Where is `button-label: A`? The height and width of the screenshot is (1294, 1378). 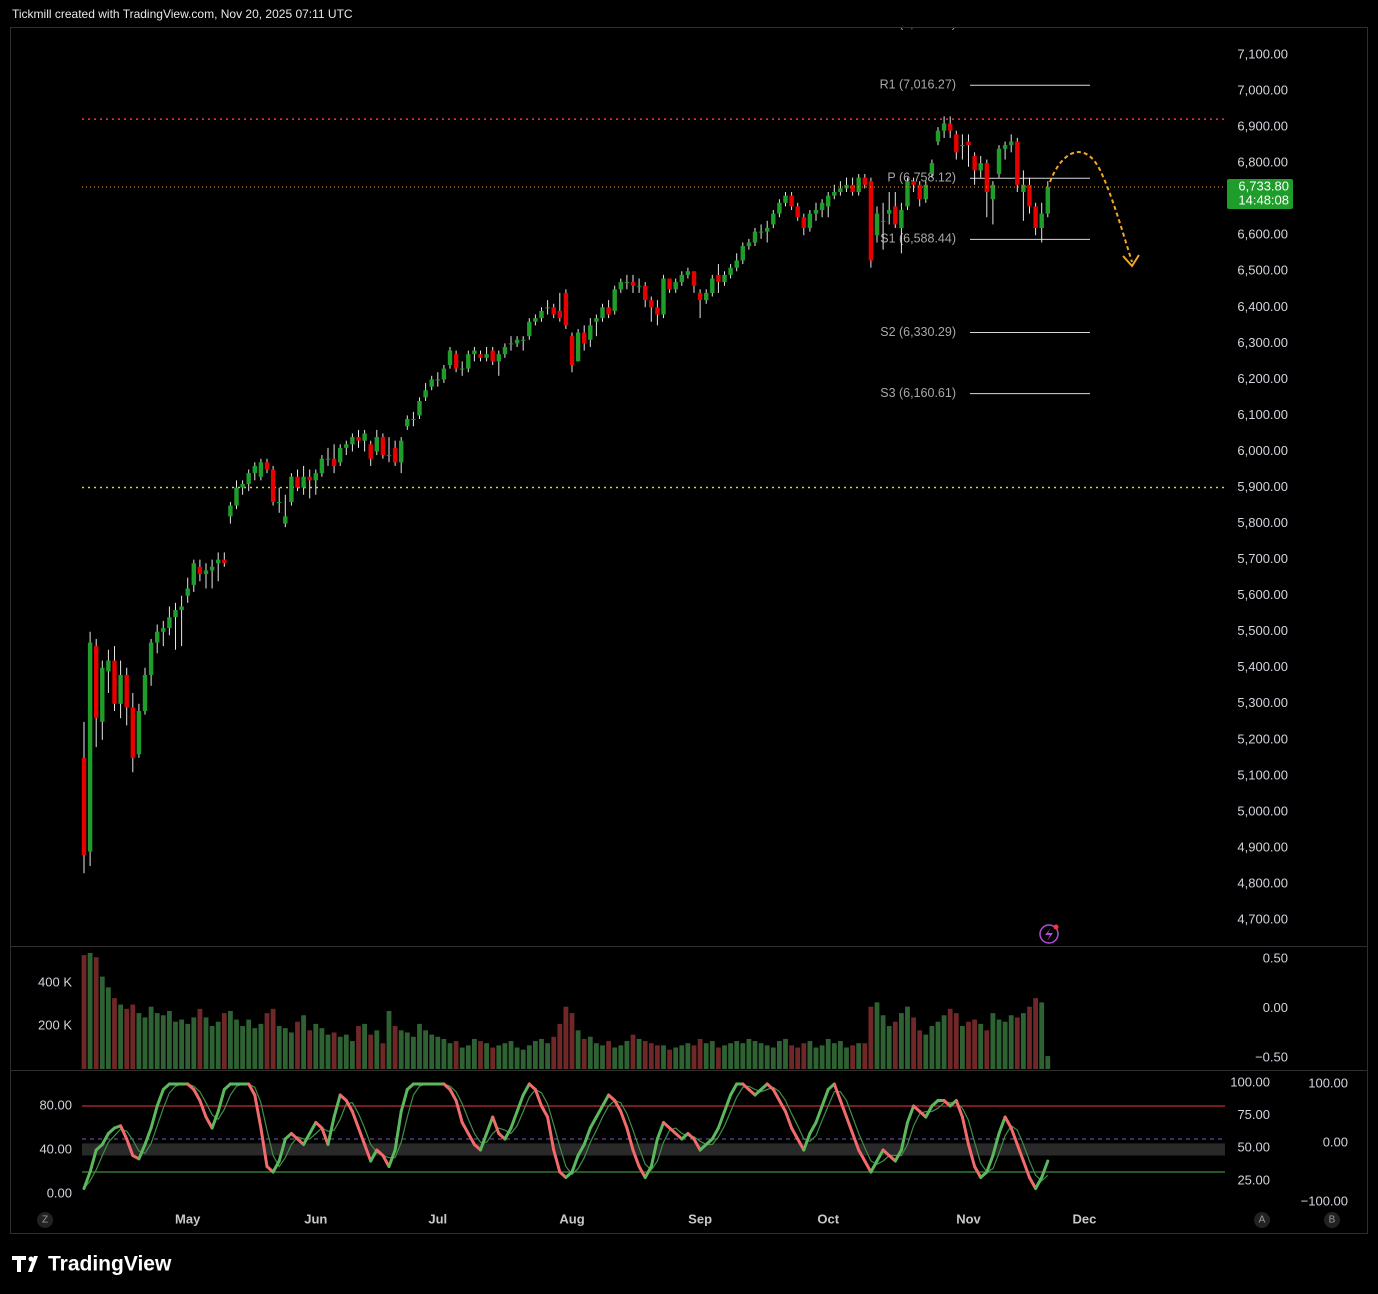
button-label: A is located at coordinates (1262, 1220).